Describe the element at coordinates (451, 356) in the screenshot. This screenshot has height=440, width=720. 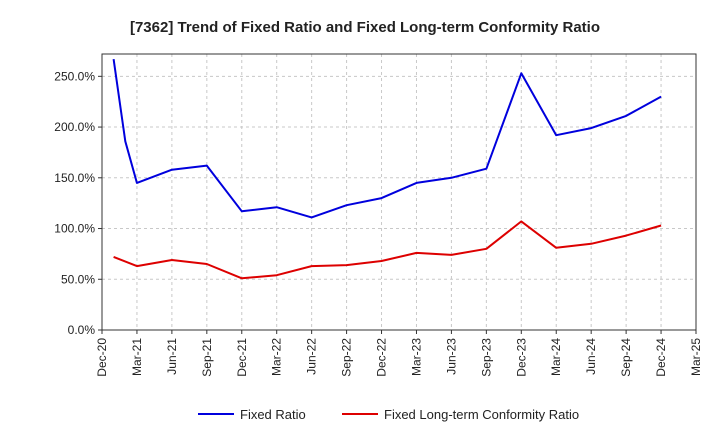
I see `x-tick-label: Jun-23` at that location.